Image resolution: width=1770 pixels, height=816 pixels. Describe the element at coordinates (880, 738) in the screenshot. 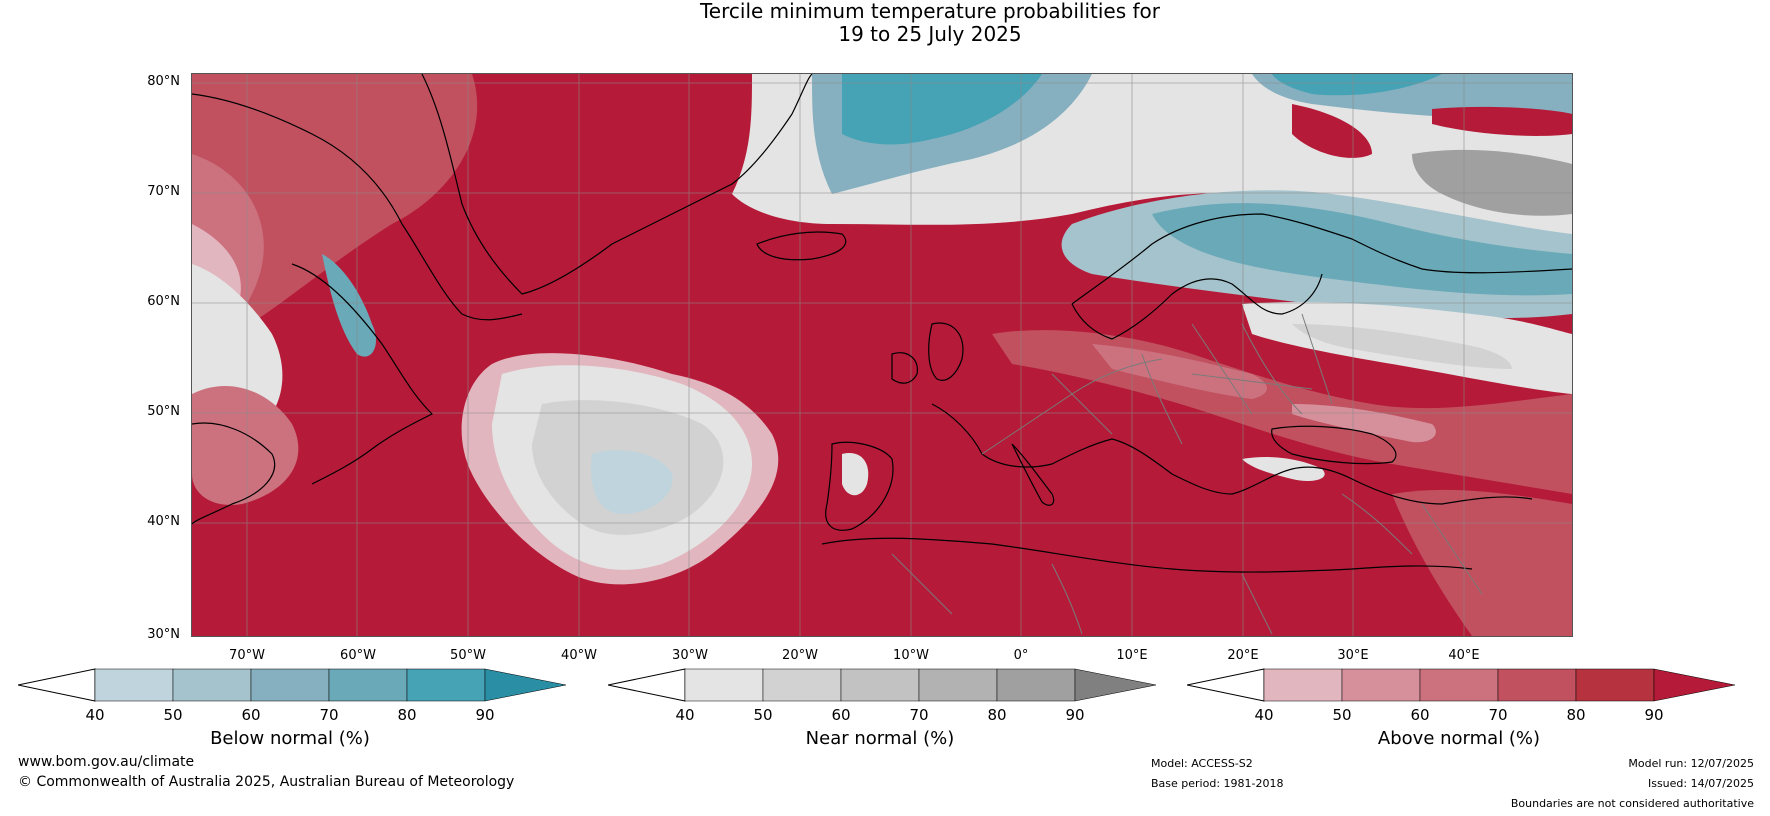

I see `near-normal-title: Near normal (%)` at that location.